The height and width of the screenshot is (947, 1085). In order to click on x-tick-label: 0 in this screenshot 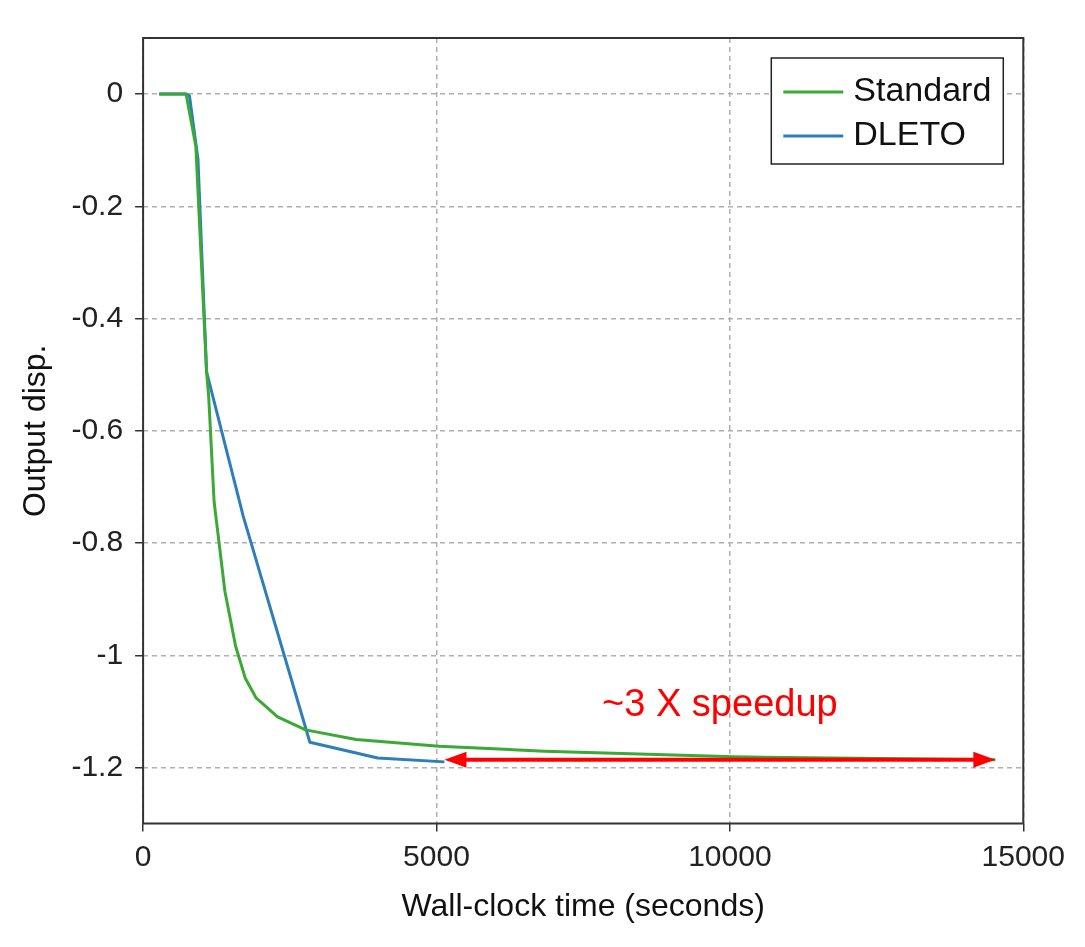, I will do `click(143, 855)`.